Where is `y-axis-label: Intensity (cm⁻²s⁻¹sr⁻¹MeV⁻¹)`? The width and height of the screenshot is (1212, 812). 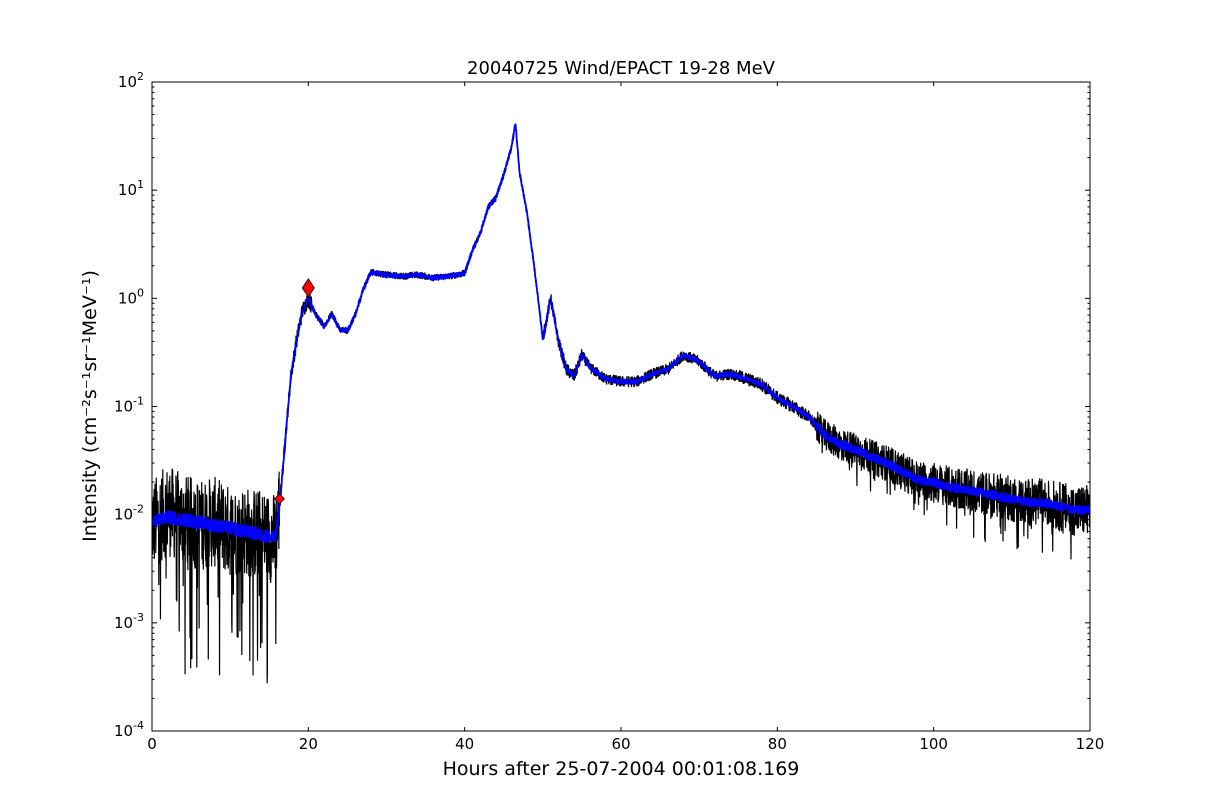 y-axis-label: Intensity (cm⁻²s⁻¹sr⁻¹MeV⁻¹) is located at coordinates (90, 406).